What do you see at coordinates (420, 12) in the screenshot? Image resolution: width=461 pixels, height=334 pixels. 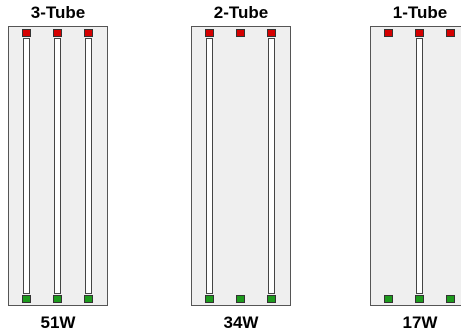 I see `fixture-title: 1-Tube` at bounding box center [420, 12].